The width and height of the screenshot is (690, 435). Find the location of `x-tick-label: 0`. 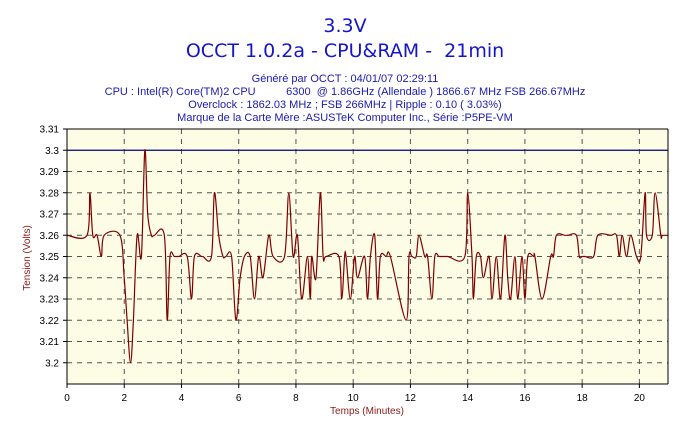

x-tick-label: 0 is located at coordinates (67, 398).